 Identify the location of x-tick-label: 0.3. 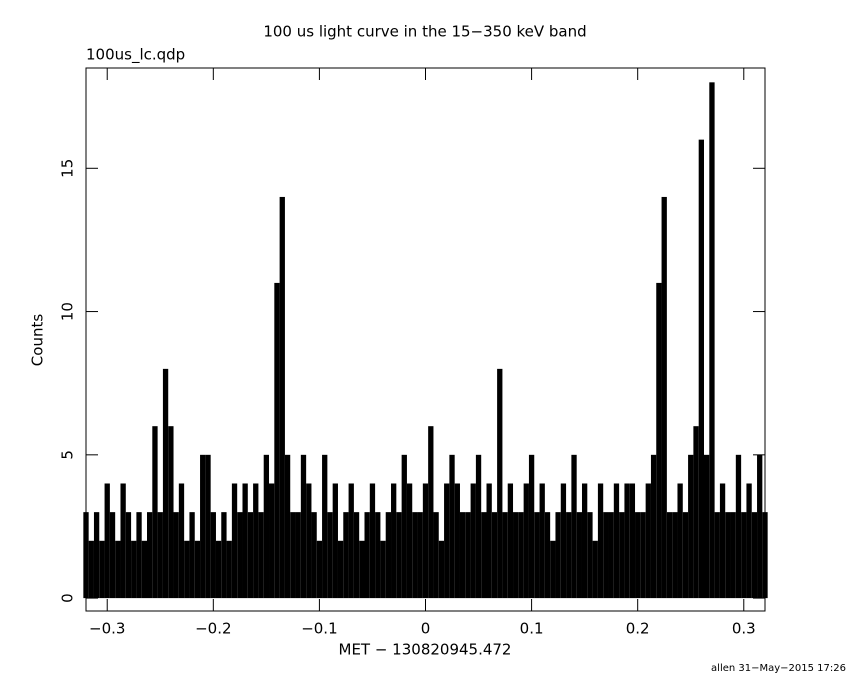
(744, 629).